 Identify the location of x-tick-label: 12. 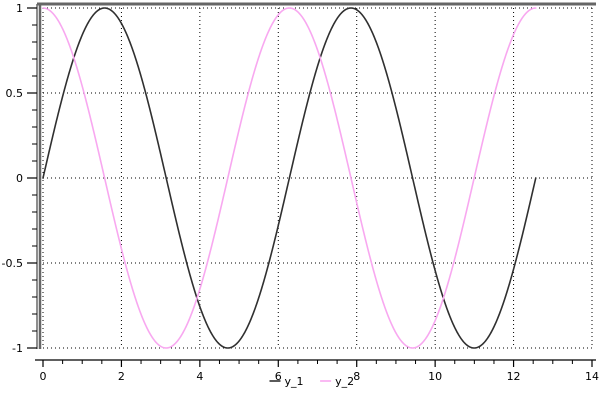
(514, 376).